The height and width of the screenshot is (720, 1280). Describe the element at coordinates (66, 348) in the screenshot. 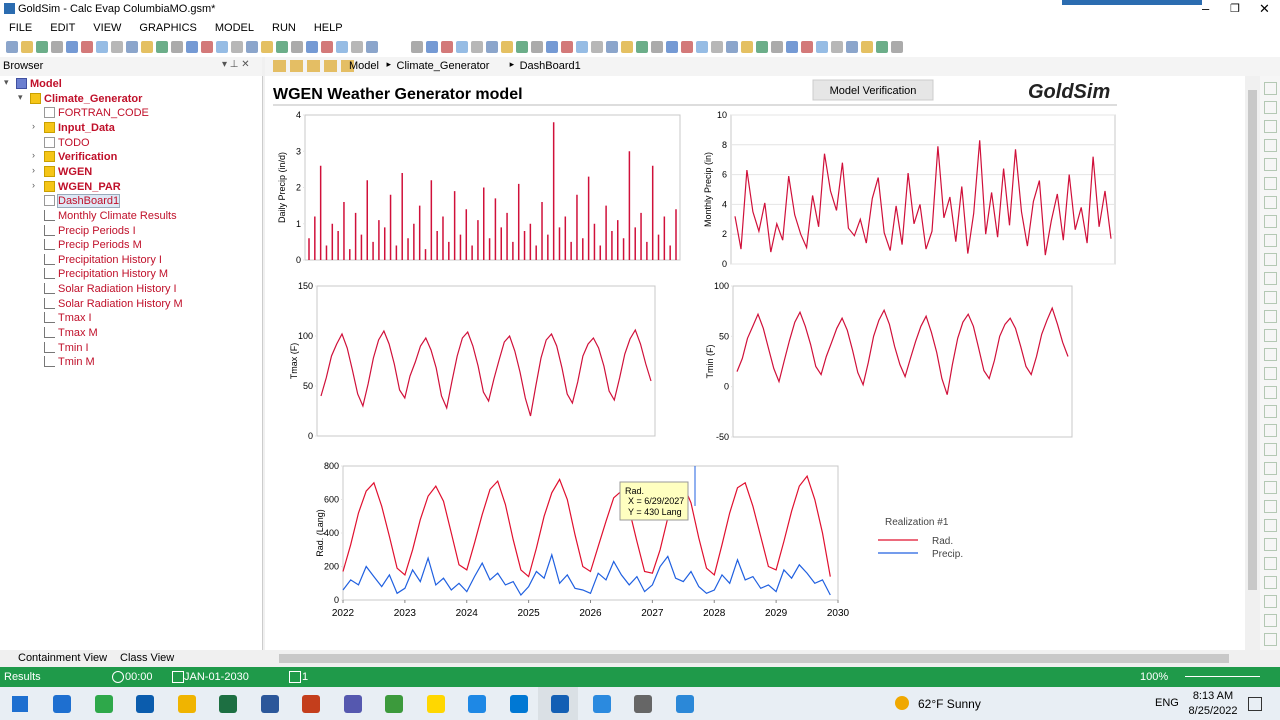

I see `tree-item: Tmin I` at that location.